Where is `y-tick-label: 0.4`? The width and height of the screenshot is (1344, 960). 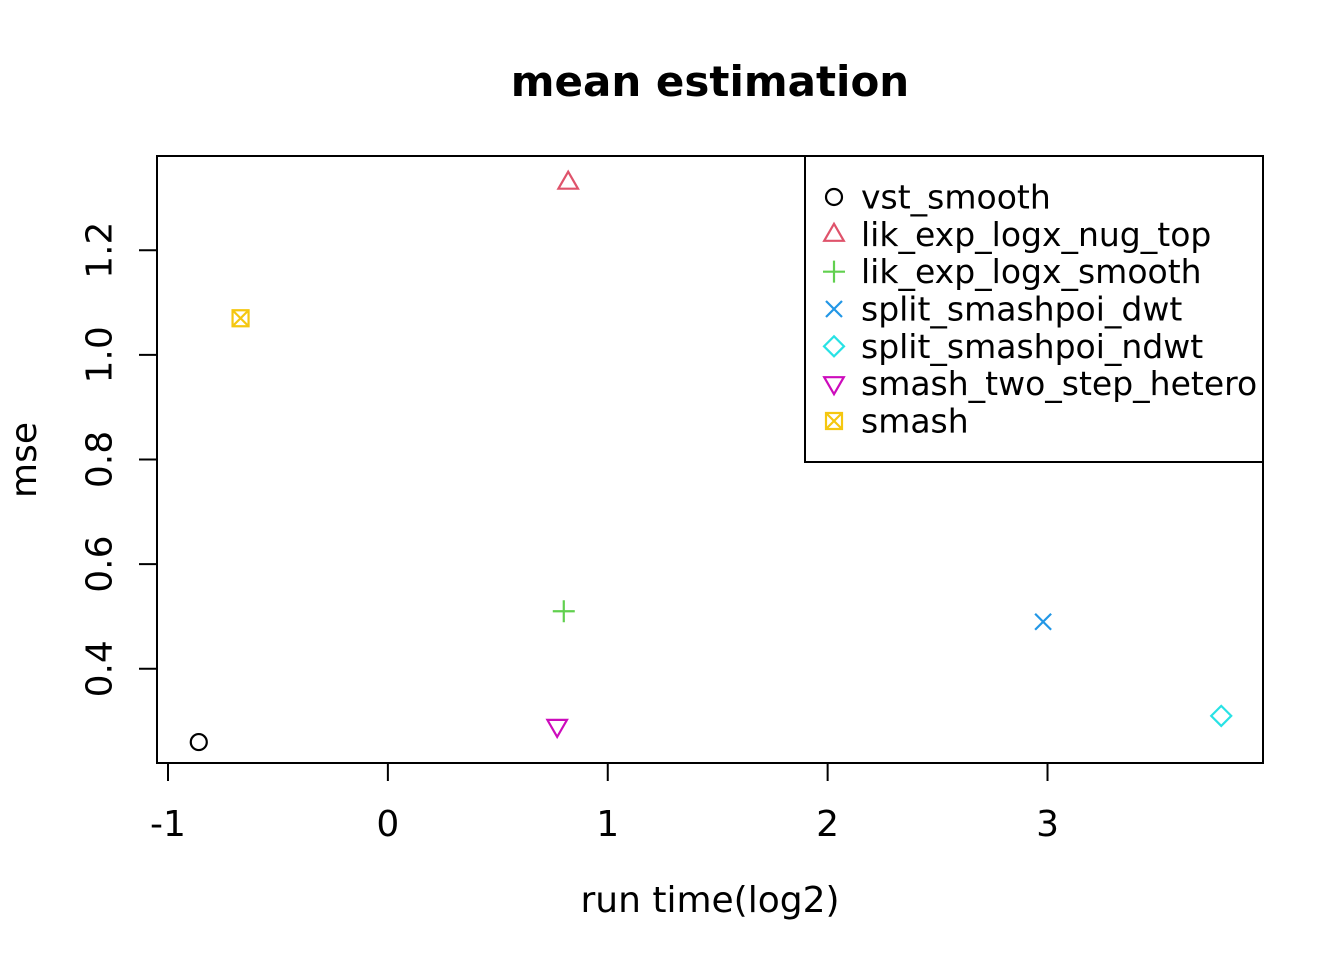
y-tick-label: 0.4 is located at coordinates (100, 668).